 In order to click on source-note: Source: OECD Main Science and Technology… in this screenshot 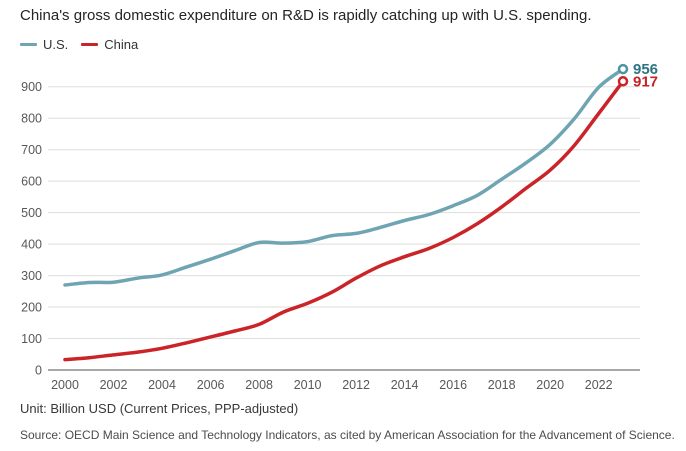, I will do `click(347, 435)`.